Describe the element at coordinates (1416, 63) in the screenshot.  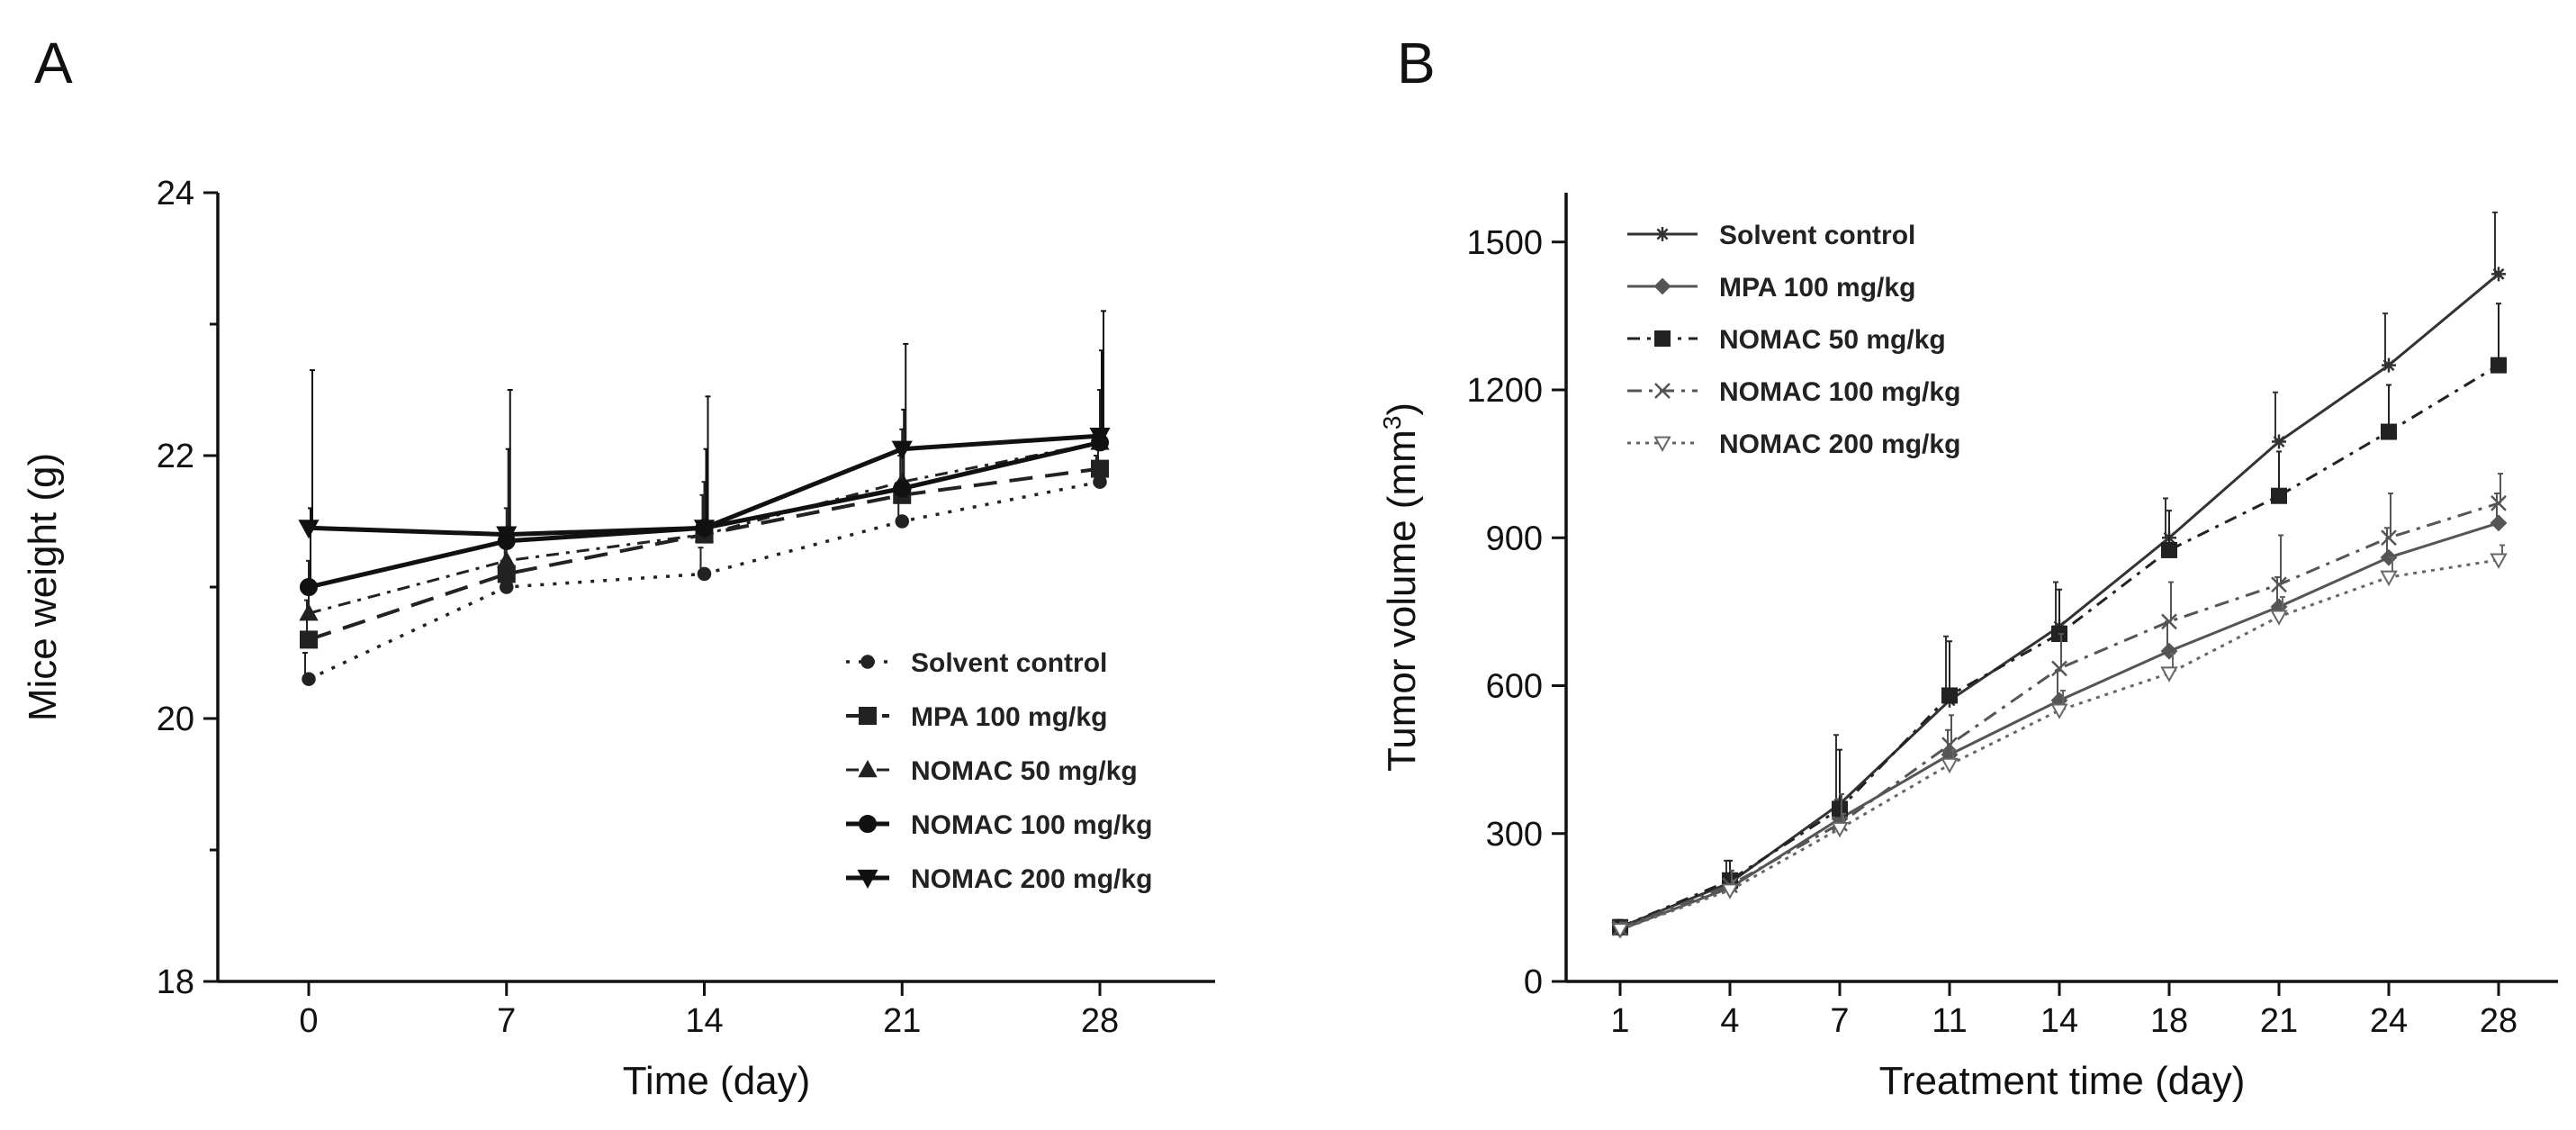
I see `panel-letter: B` at that location.